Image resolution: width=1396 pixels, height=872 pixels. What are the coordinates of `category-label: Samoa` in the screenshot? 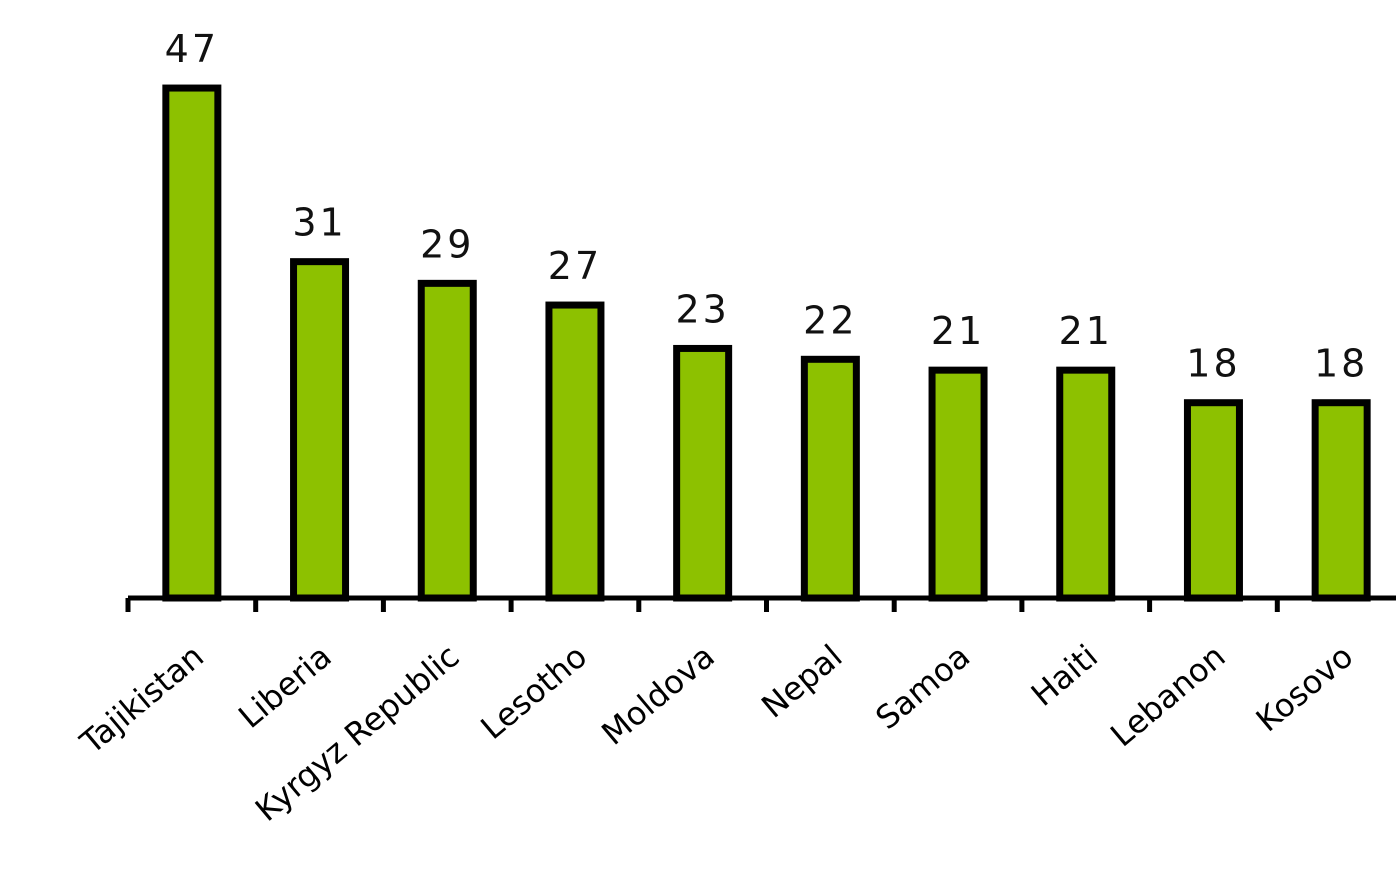 It's located at (922, 687).